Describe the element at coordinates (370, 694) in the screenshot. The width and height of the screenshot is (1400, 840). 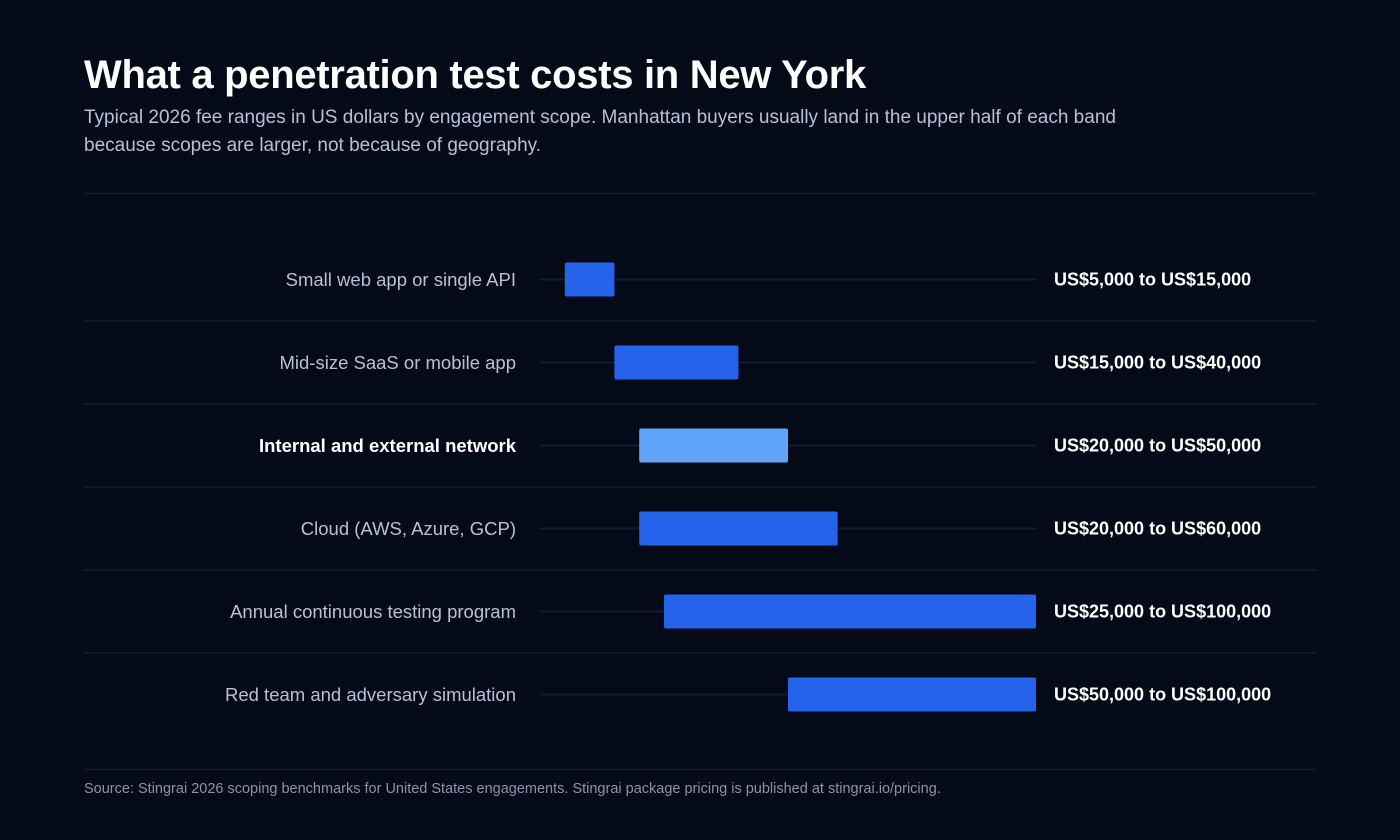
I see `category-label: Red team and adversary simulation` at that location.